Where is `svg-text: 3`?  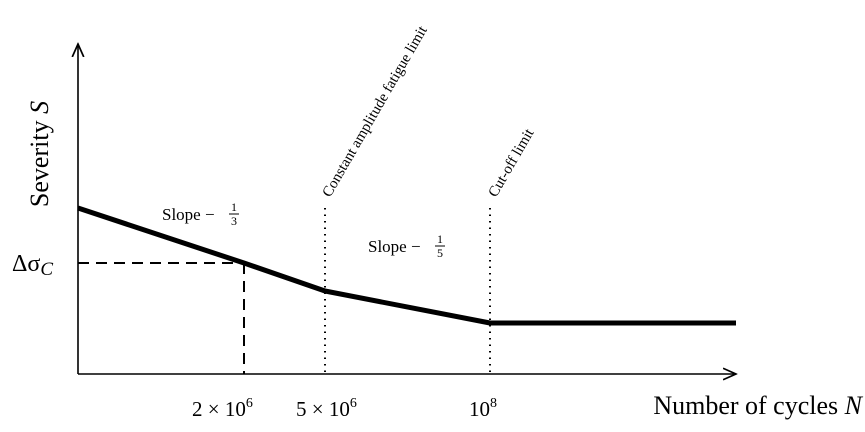 svg-text: 3 is located at coordinates (234, 221).